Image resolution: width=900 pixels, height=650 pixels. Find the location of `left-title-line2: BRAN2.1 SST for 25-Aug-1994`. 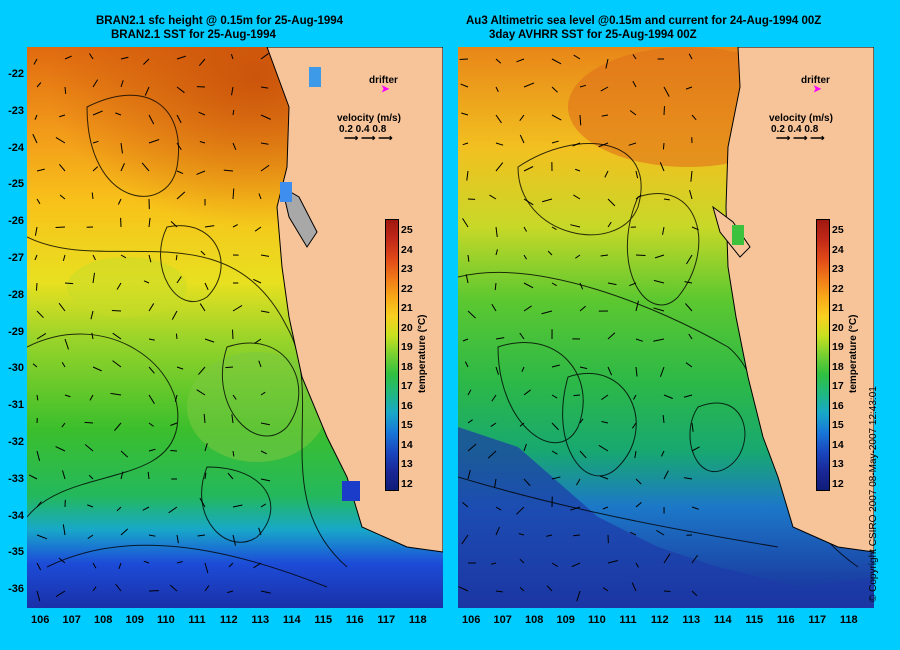

left-title-line2: BRAN2.1 SST for 25-Aug-1994 is located at coordinates (193, 35).